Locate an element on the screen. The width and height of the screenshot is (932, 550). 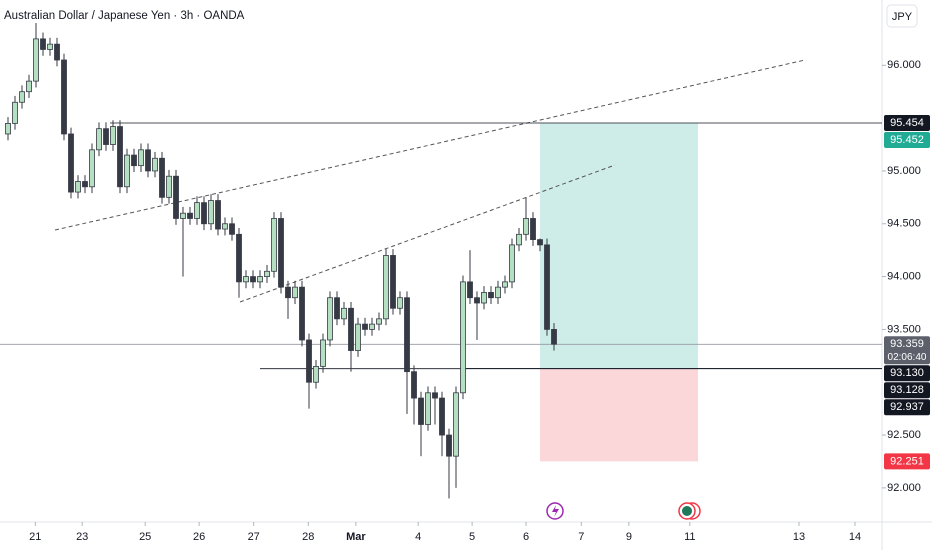
price-label: 93.359 is located at coordinates (907, 344).